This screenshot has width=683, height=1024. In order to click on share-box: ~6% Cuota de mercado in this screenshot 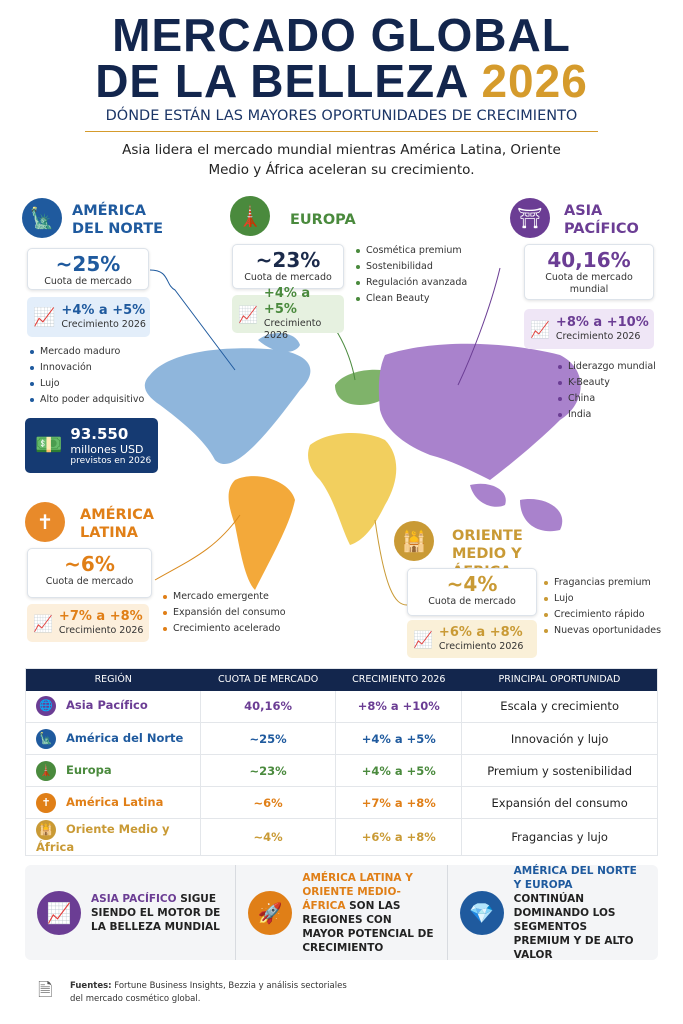, I will do `click(89, 573)`.